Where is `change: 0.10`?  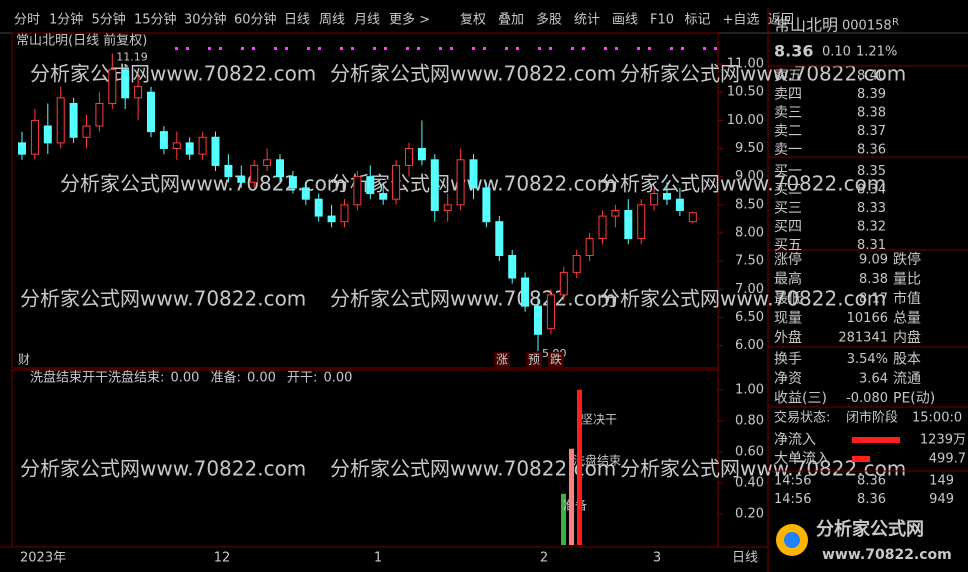 change: 0.10 is located at coordinates (836, 52).